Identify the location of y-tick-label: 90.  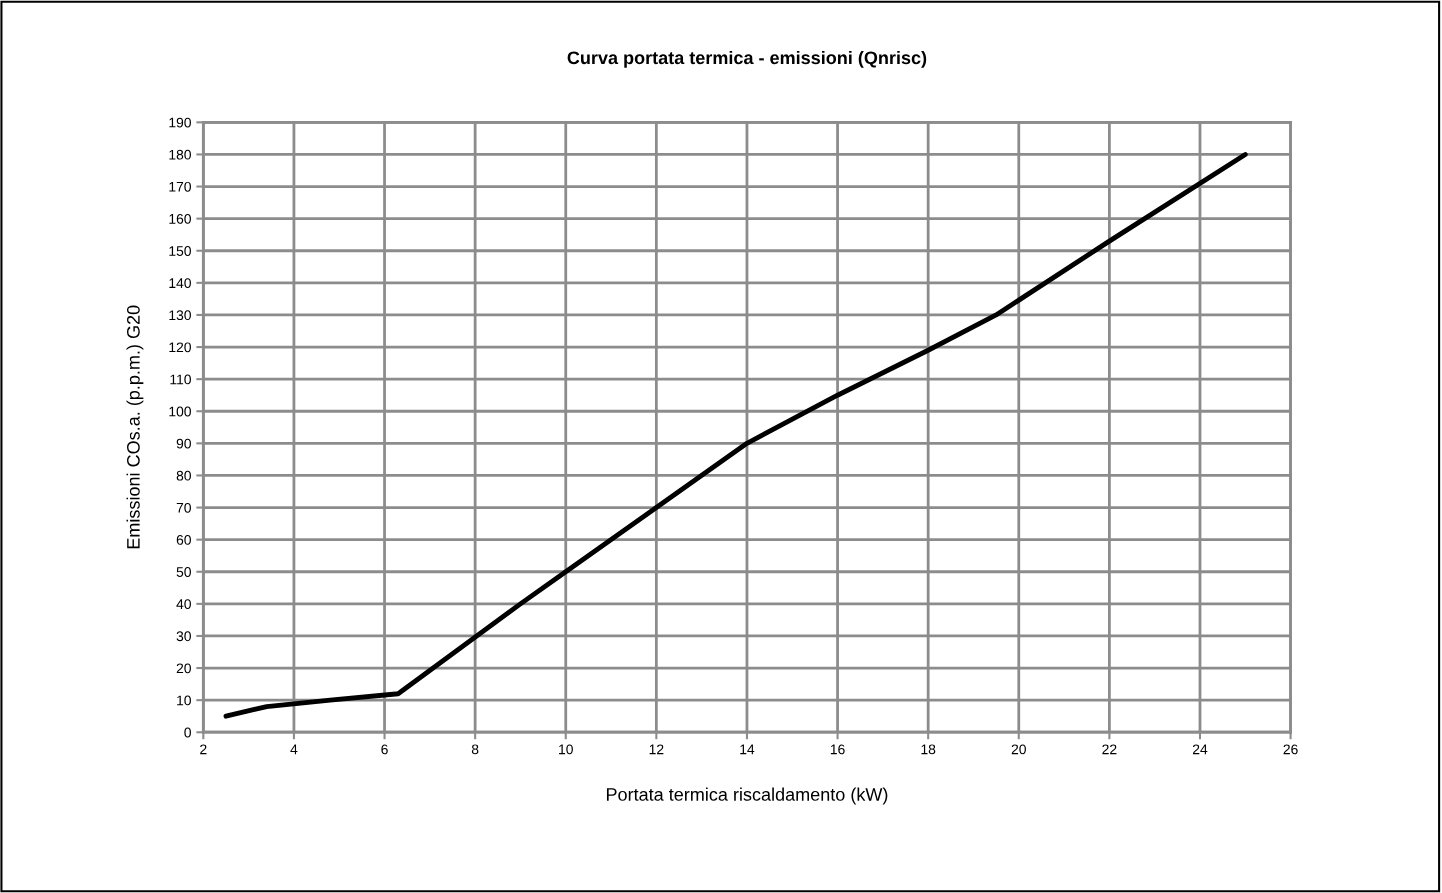
(183, 443).